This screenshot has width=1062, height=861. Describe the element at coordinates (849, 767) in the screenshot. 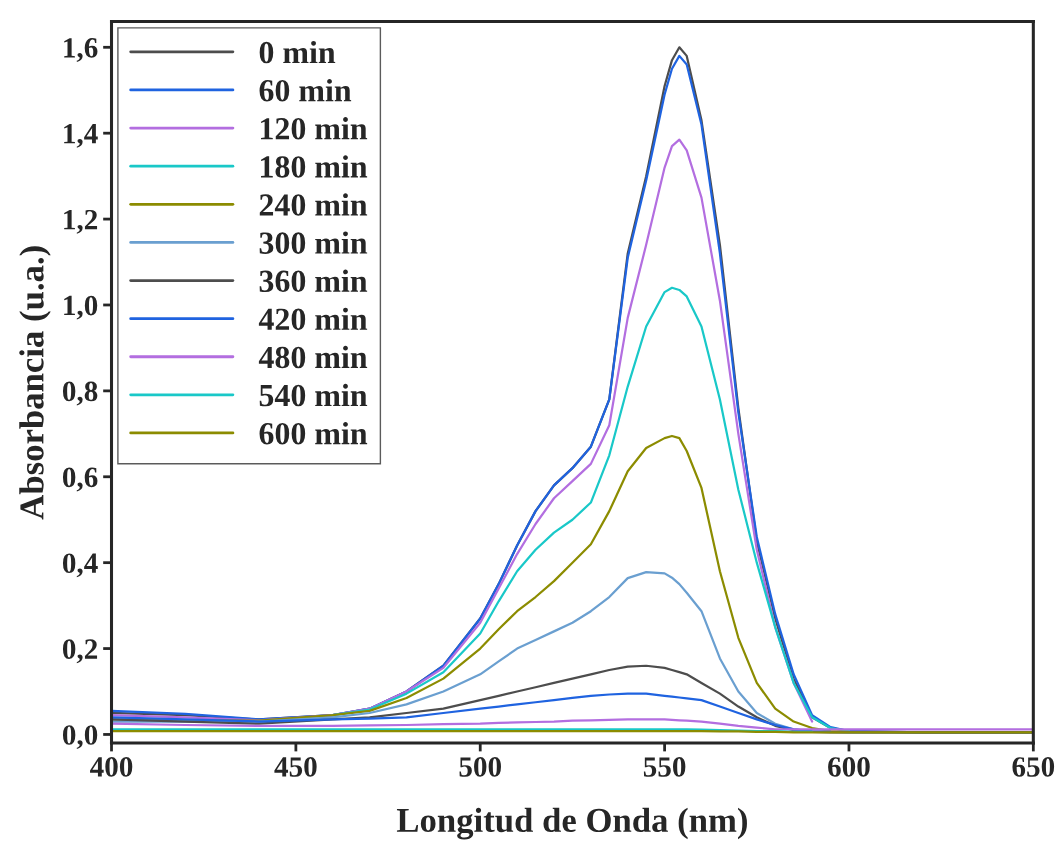

I see `x-tick-label: 600` at that location.